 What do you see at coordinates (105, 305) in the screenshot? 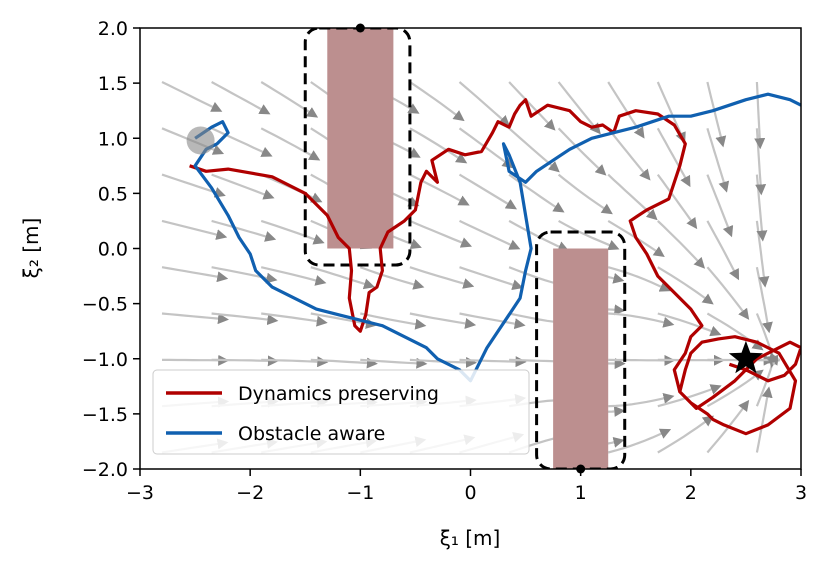
I see `y-tick-label-3: −0.5` at bounding box center [105, 305].